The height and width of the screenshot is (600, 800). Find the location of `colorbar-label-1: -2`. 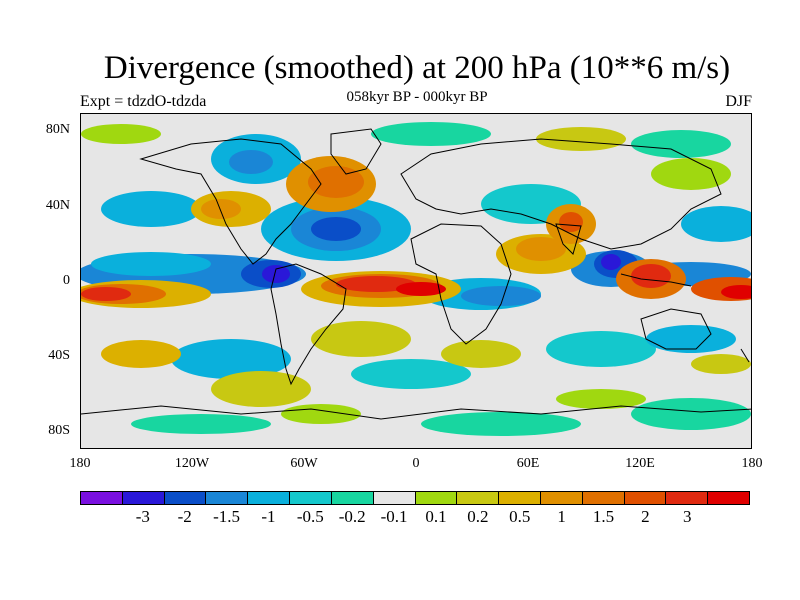

colorbar-label-1: -2 is located at coordinates (184, 516).